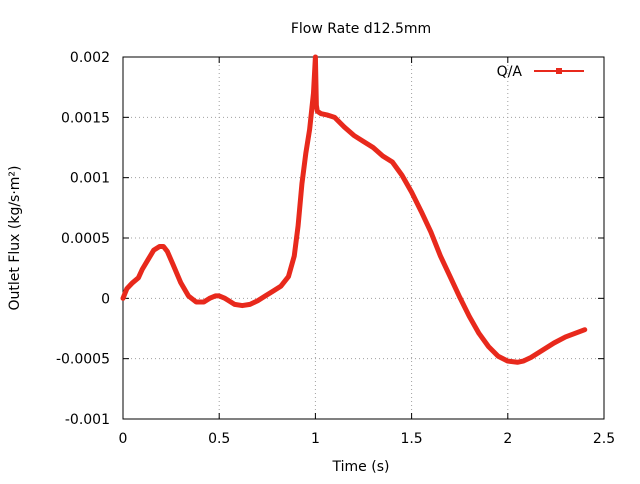  I want to click on x-axis-label: Time (s), so click(361, 467).